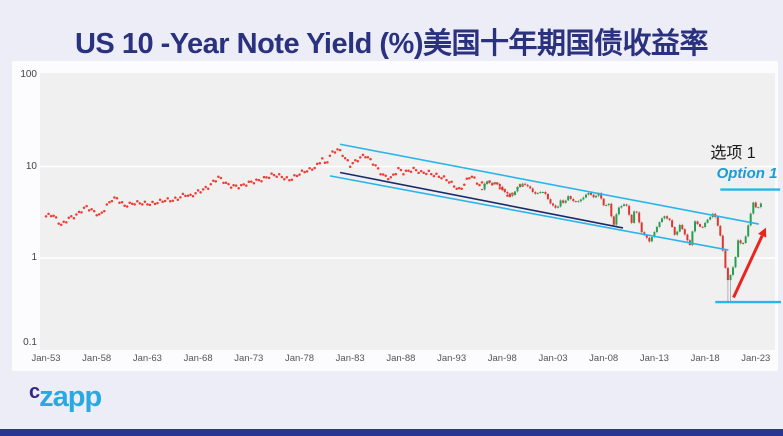 This screenshot has width=783, height=436. I want to click on candlestick-series, so click(621, 241).